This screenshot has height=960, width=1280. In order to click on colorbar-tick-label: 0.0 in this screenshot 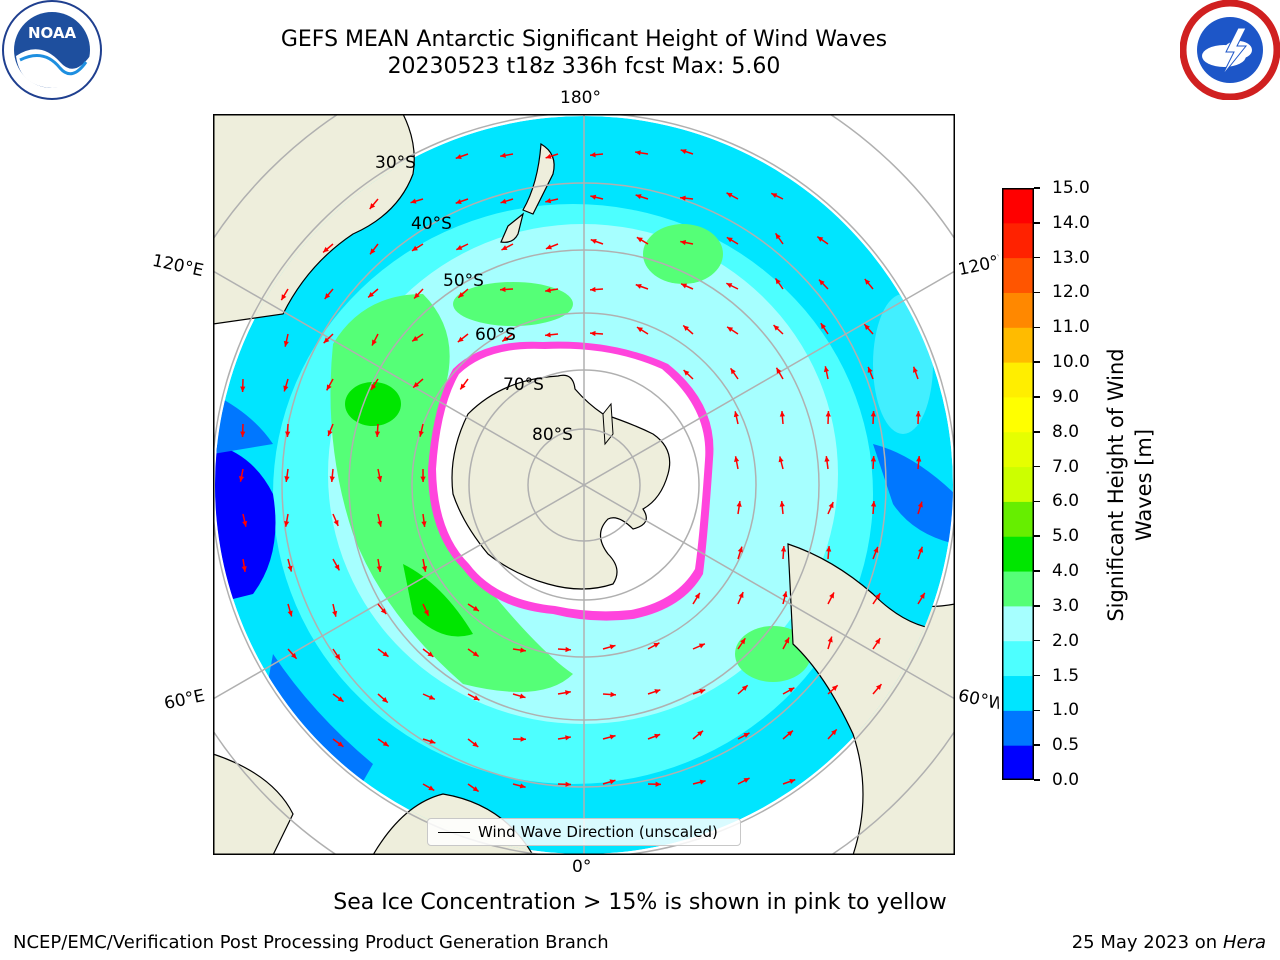, I will do `click(1066, 780)`.